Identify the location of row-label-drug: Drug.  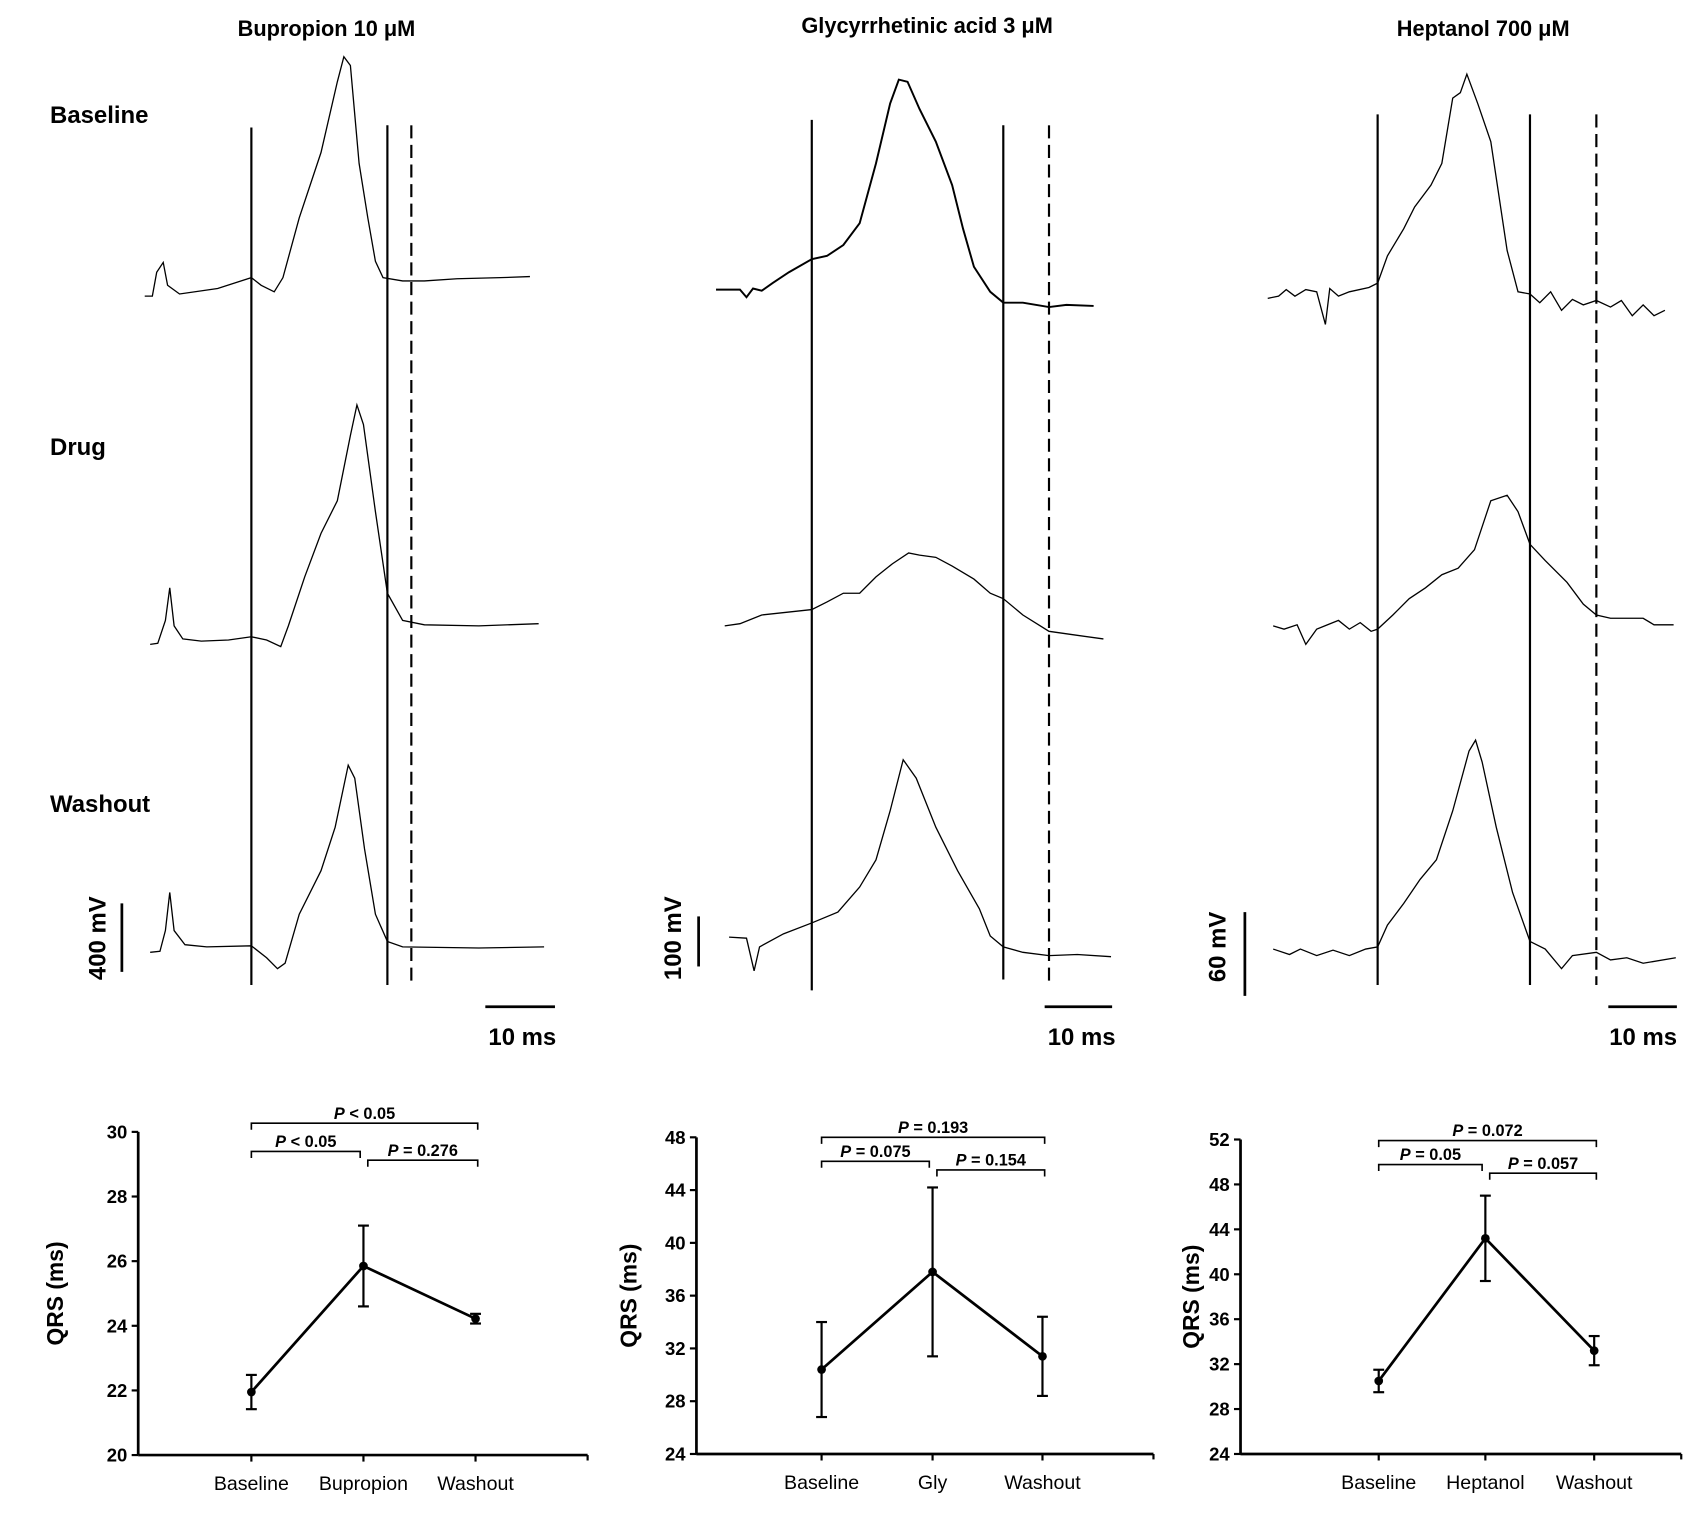
(78, 447).